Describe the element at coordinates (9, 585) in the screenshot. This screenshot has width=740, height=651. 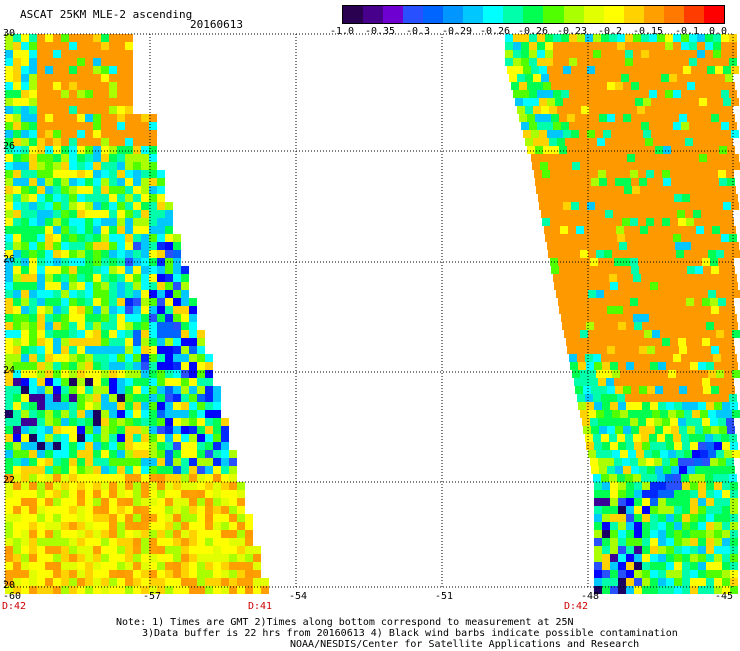
I see `lat-label: 20` at that location.